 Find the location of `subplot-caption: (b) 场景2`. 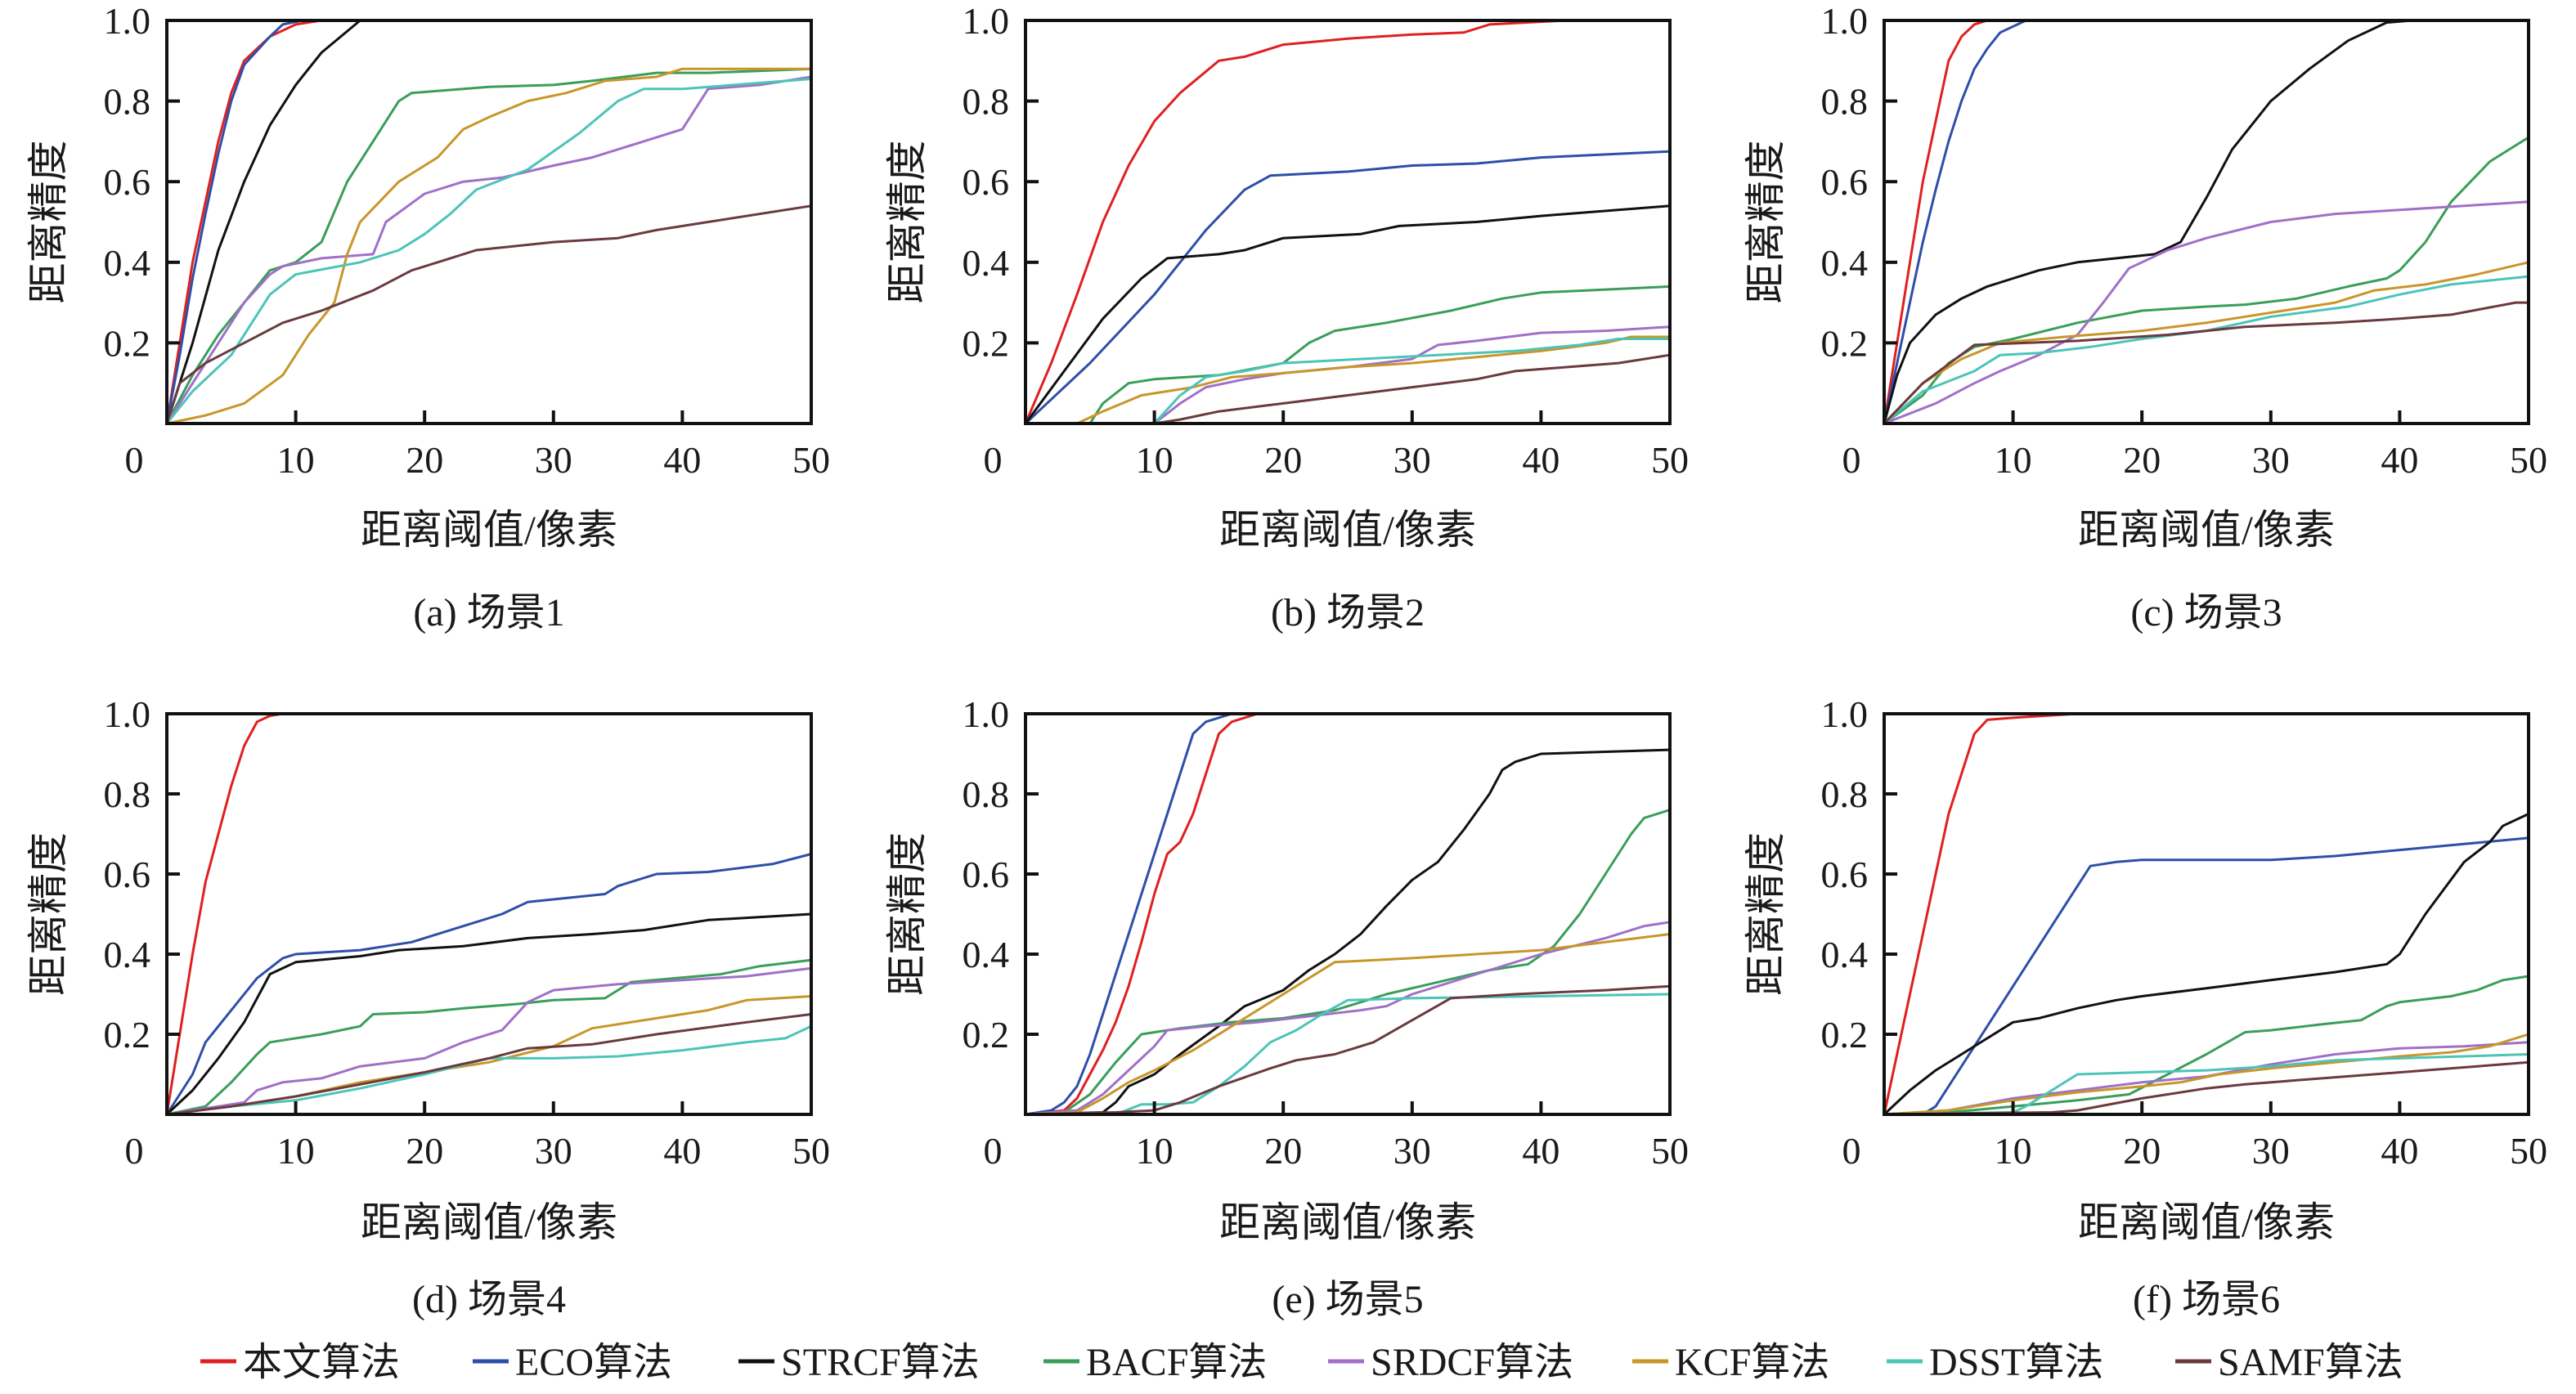

subplot-caption: (b) 场景2 is located at coordinates (1348, 612).